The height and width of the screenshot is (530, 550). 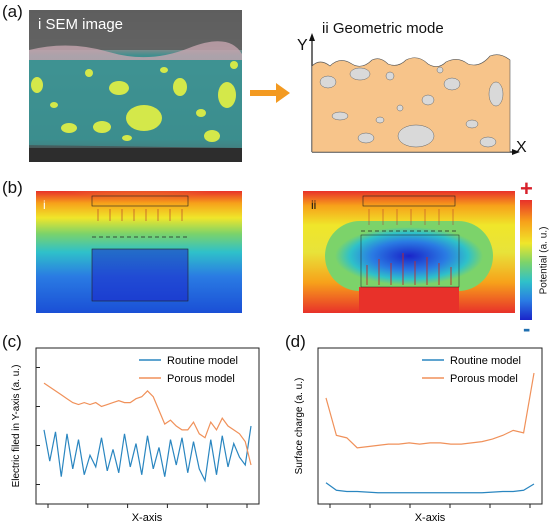 I want to click on chart-d-frame, so click(x=430, y=426).